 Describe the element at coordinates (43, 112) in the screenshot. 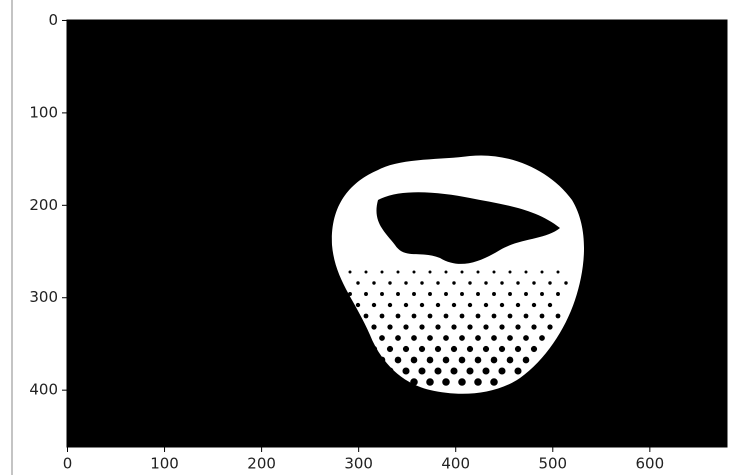

I see `y-tick-label: 100` at that location.